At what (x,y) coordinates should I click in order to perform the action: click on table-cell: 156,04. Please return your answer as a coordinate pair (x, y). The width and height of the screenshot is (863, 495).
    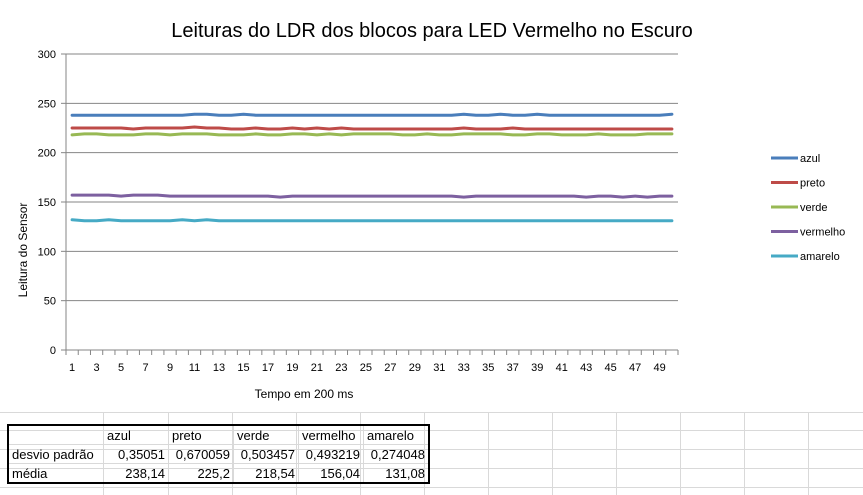
    Looking at the image, I should click on (331, 473).